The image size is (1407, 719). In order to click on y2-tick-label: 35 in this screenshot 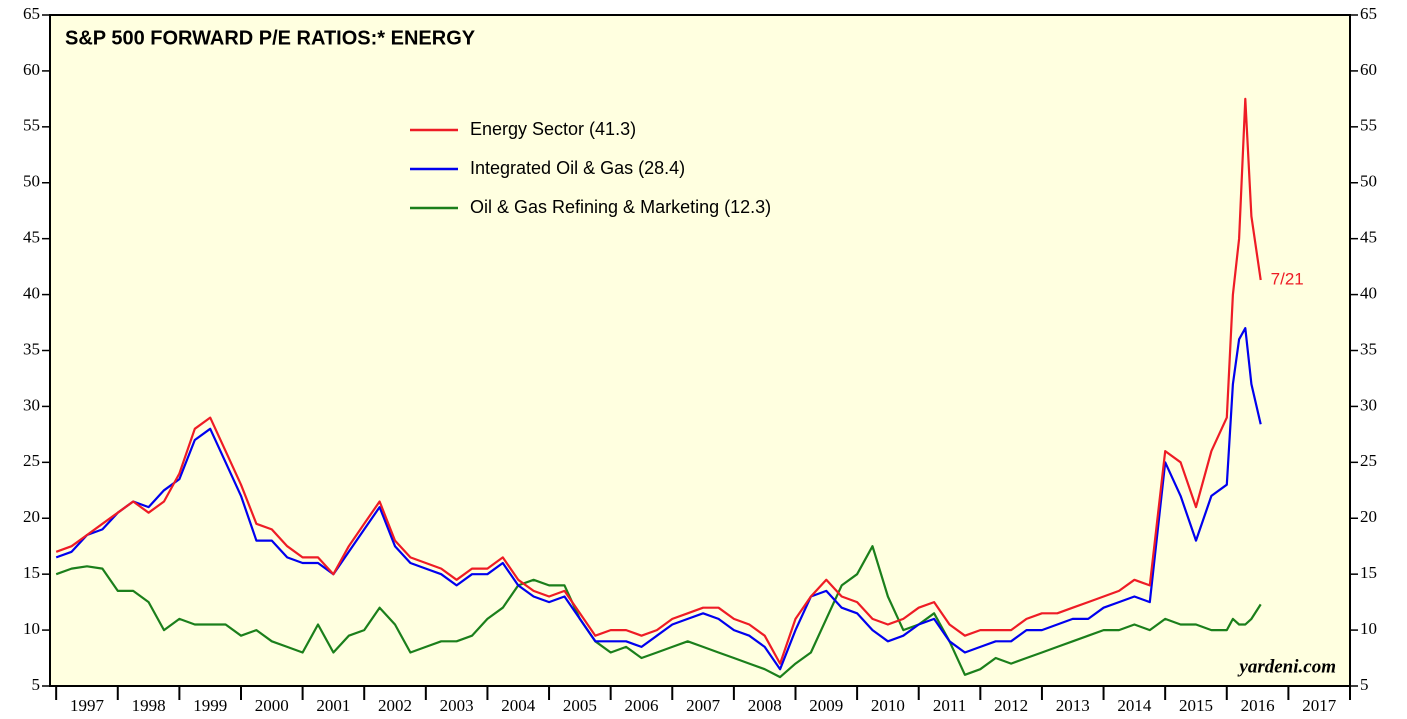, I will do `click(1368, 348)`.